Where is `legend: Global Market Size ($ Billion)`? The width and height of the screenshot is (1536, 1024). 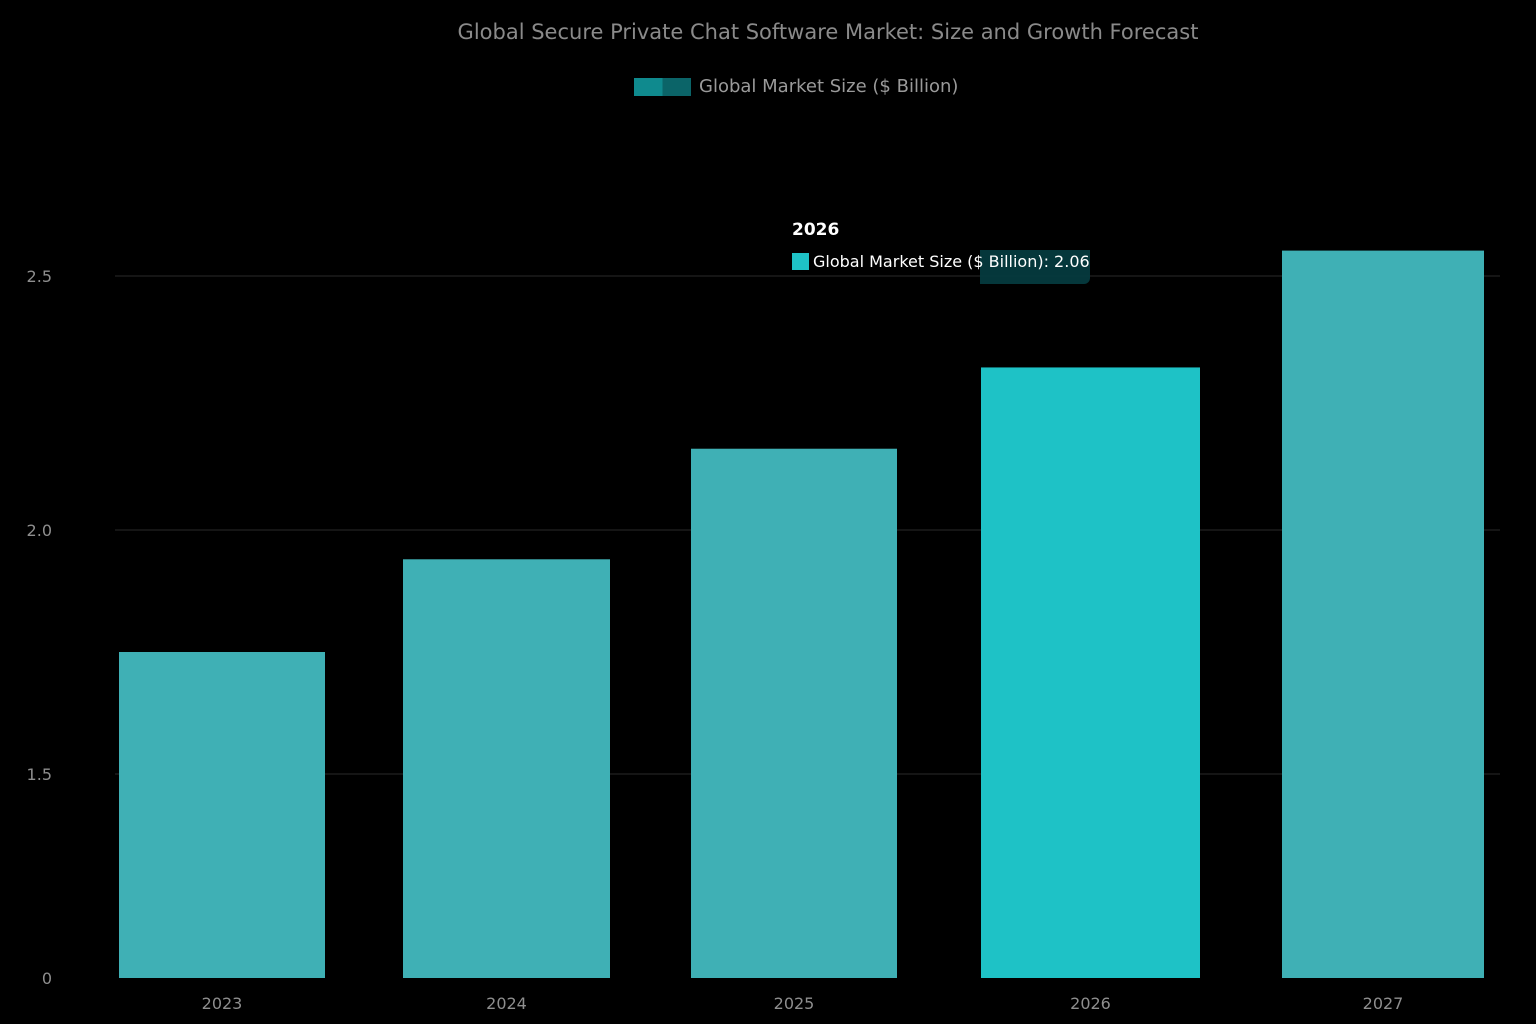 legend: Global Market Size ($ Billion) is located at coordinates (796, 86).